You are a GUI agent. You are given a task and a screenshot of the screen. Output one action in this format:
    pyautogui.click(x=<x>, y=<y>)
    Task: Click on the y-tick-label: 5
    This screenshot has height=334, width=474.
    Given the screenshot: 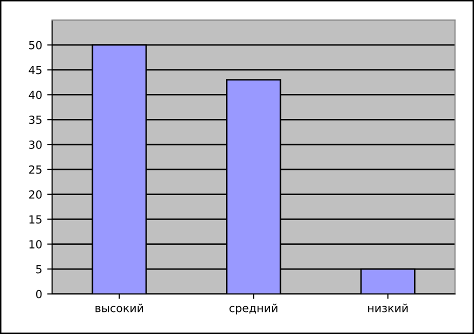 What is the action you would take?
    pyautogui.click(x=39, y=269)
    